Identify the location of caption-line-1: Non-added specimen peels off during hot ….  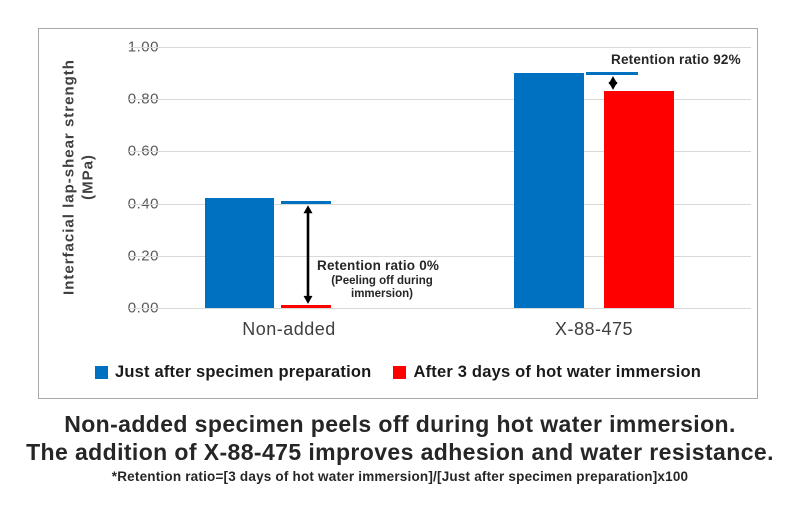
(400, 424).